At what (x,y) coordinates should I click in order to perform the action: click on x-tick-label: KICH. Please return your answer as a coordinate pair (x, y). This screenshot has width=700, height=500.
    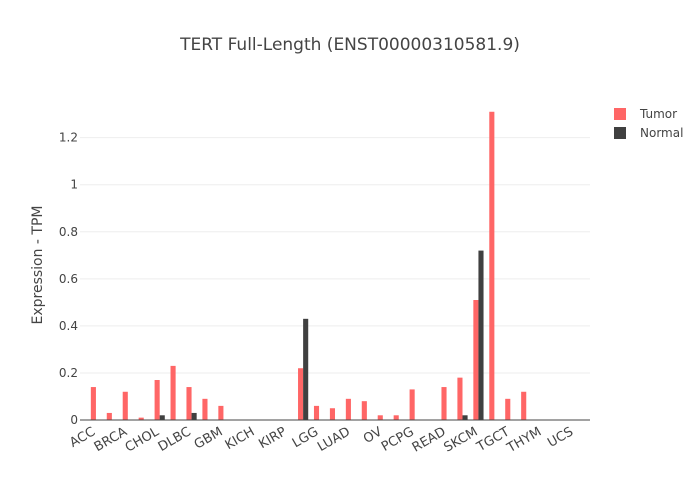
    Looking at the image, I should click on (240, 438).